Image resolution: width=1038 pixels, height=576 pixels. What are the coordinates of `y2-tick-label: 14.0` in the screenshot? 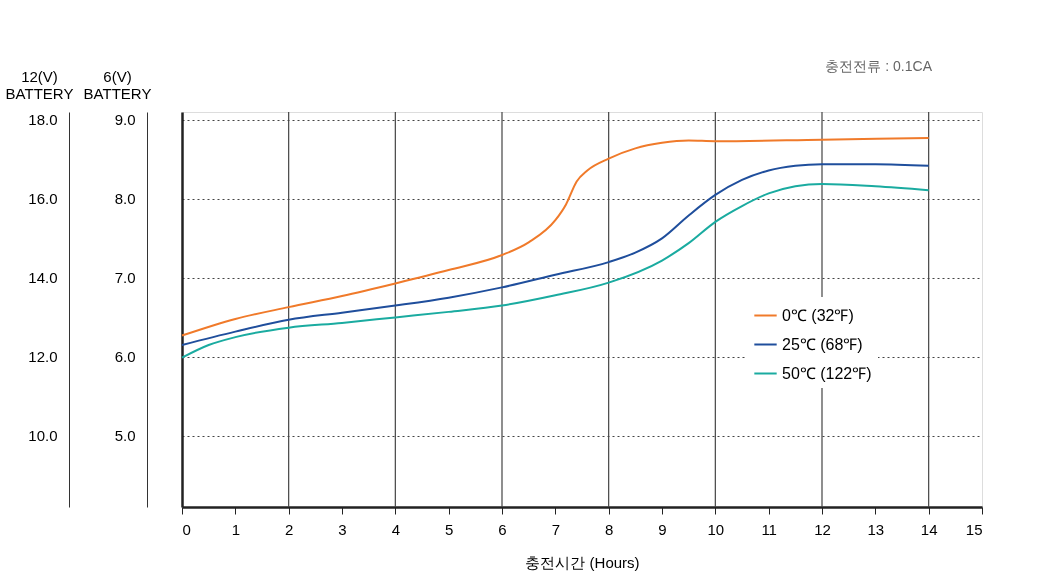 It's located at (43, 278).